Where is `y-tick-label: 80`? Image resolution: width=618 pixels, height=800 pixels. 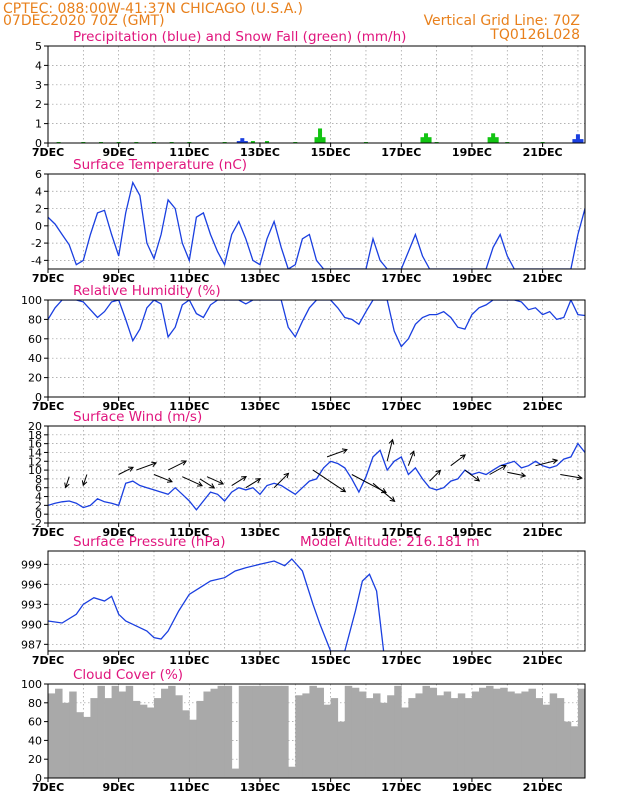
y-tick-label: 80 is located at coordinates (35, 703).